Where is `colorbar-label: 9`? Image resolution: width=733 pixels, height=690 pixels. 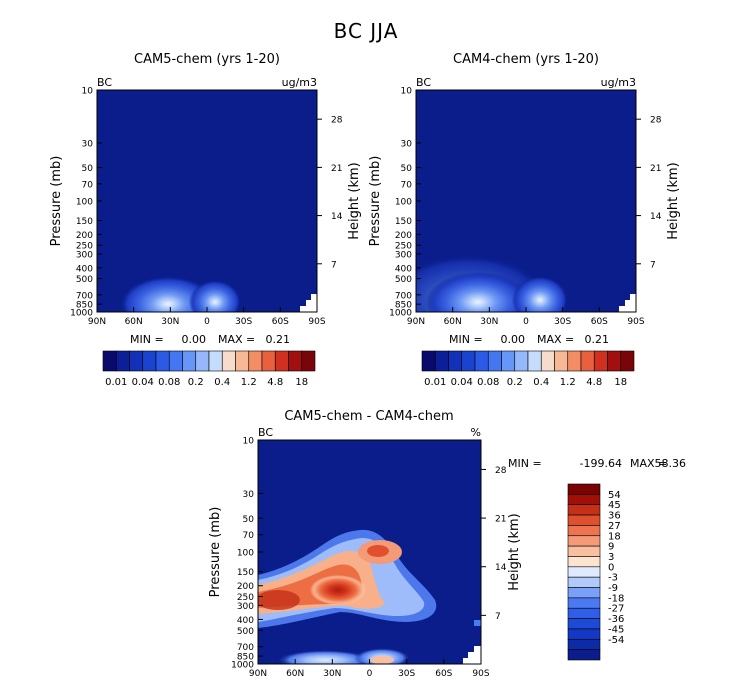
colorbar-label: 9 is located at coordinates (611, 547).